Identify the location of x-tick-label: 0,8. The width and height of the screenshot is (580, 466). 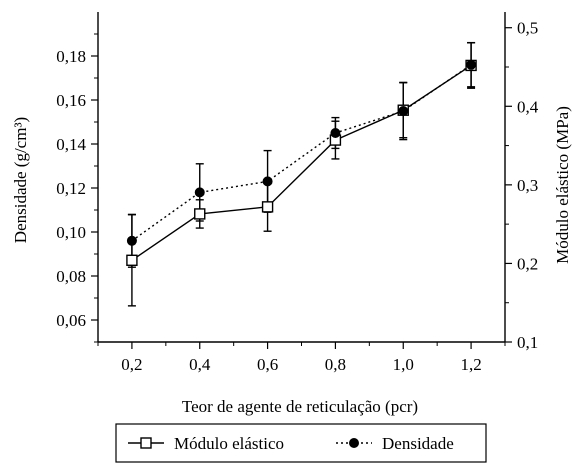
(335, 364).